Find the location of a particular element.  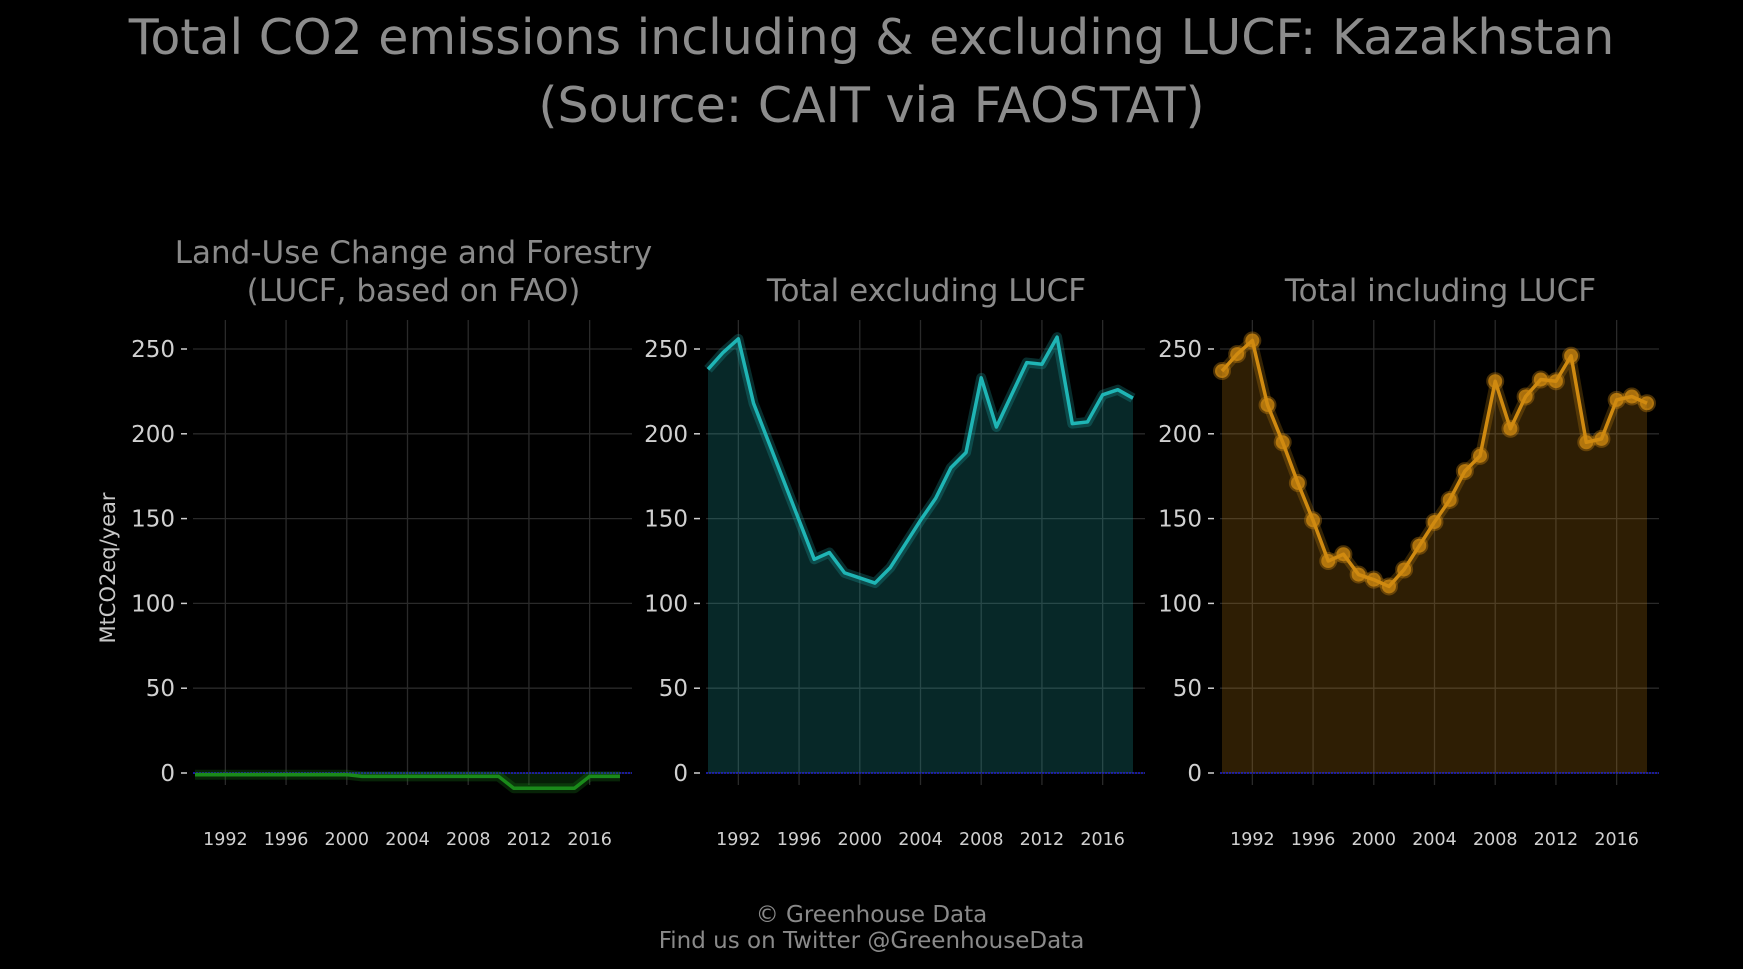

footer-copyright: © Greenhouse Data is located at coordinates (871, 915).